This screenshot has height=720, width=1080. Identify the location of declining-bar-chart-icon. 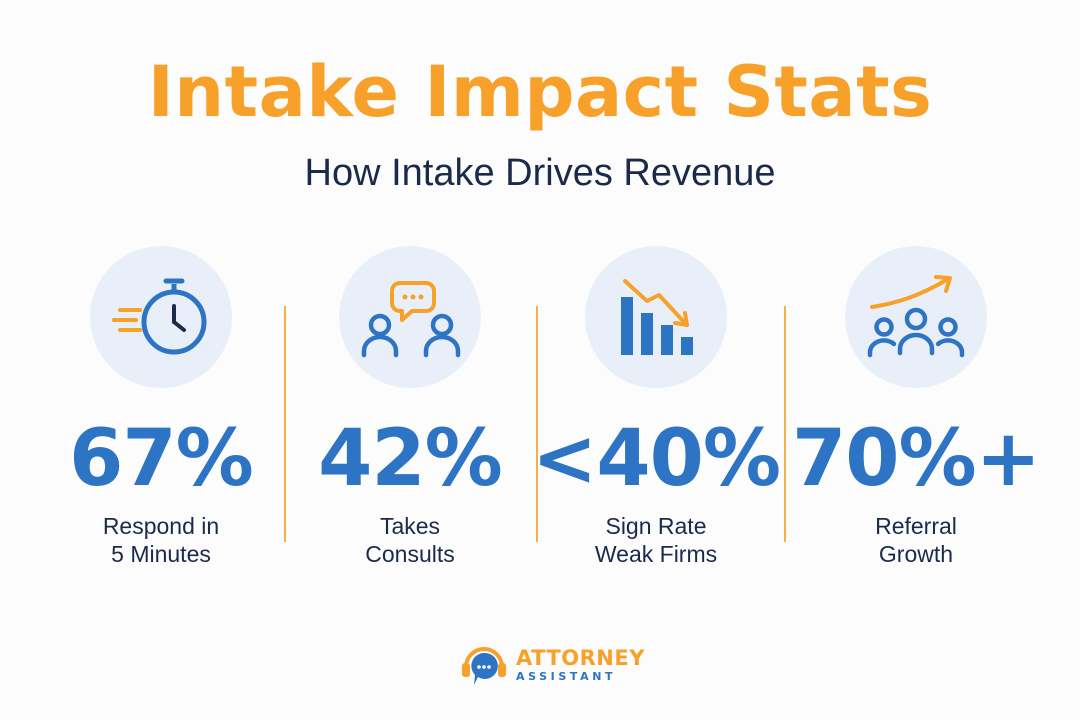
(657, 317).